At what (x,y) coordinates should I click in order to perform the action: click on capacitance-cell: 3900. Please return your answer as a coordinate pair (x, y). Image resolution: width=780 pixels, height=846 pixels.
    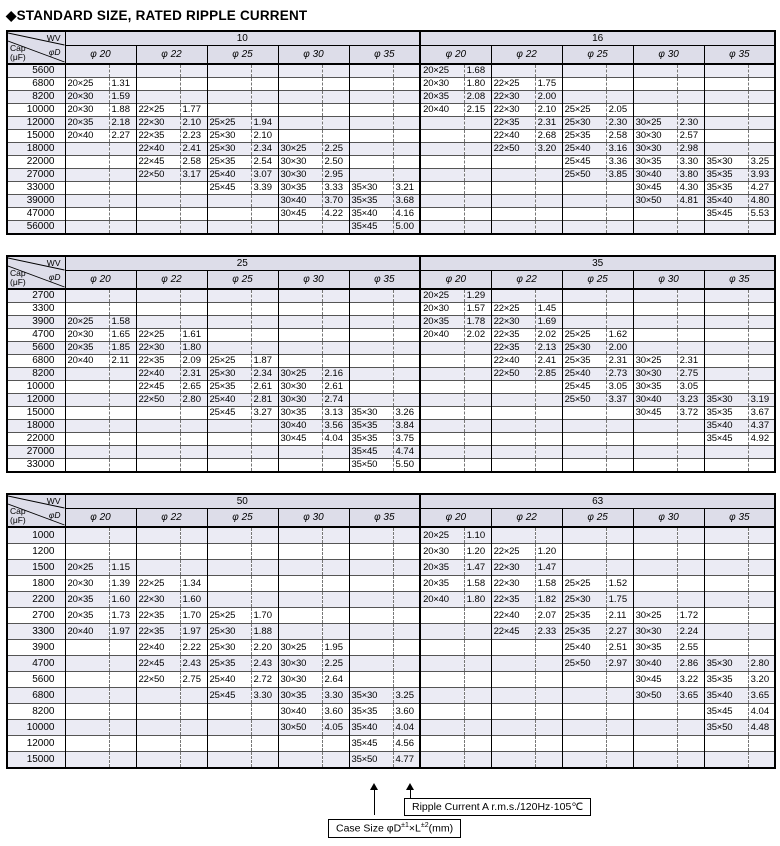
    Looking at the image, I should click on (36, 647).